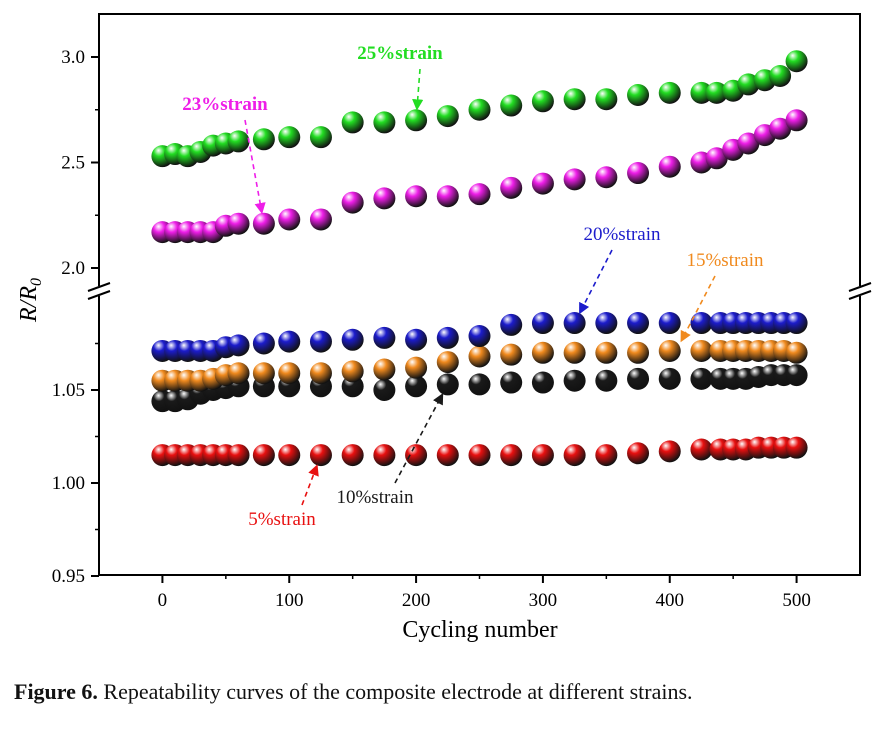 The height and width of the screenshot is (745, 877). I want to click on x-axis-label: Cycling number, so click(479, 630).